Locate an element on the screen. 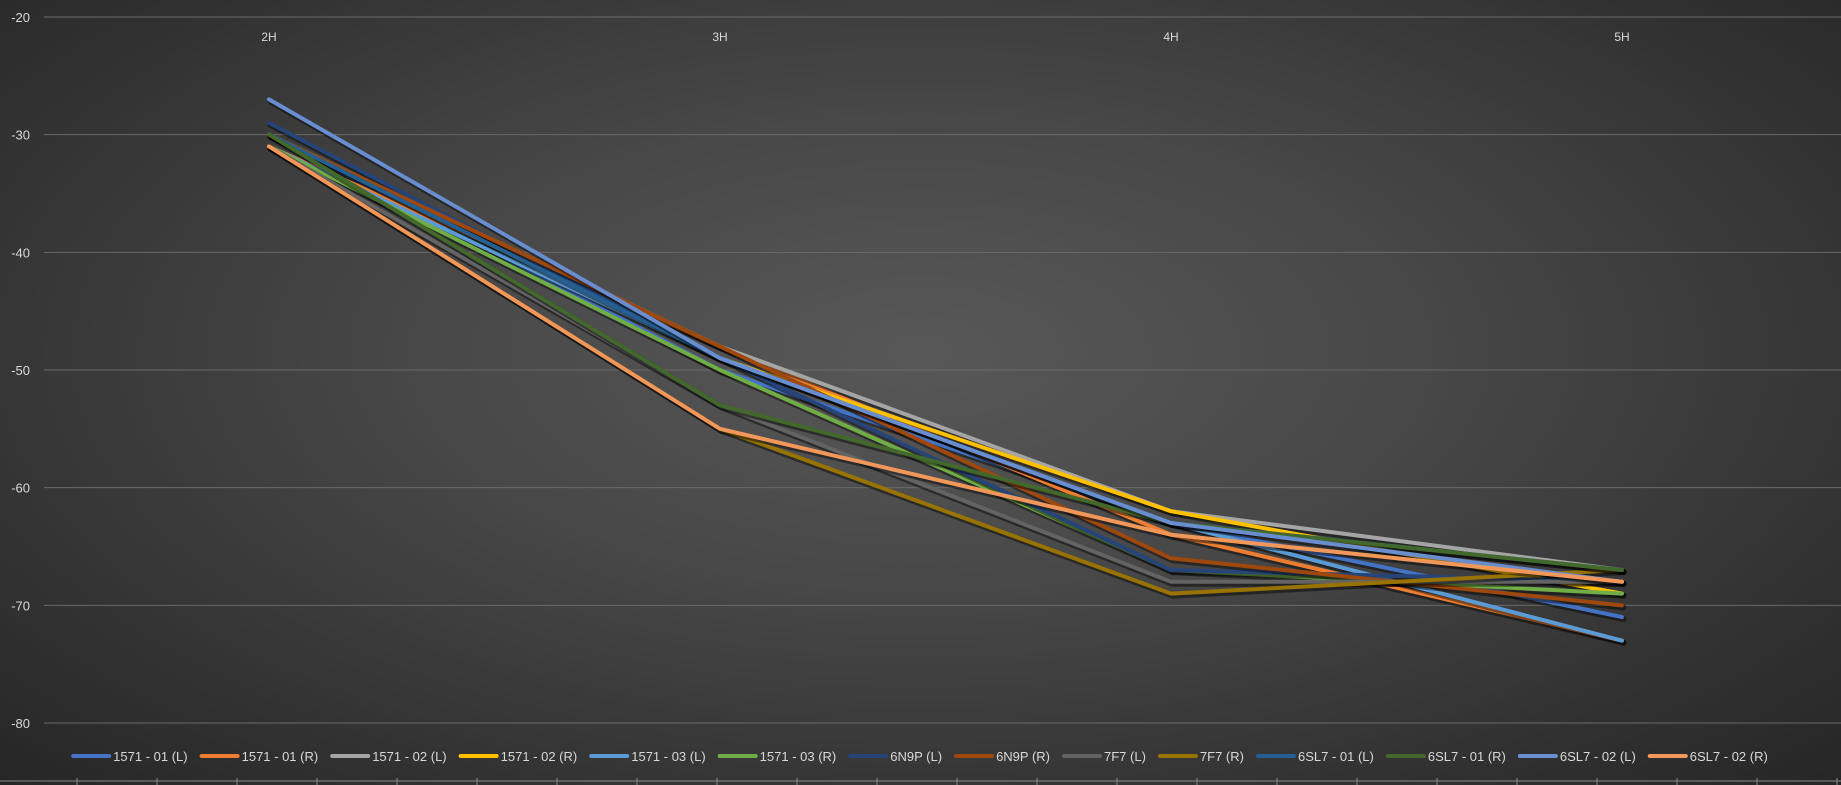 Image resolution: width=1841 pixels, height=785 pixels. legend-label: 6N9P (L) is located at coordinates (916, 756).